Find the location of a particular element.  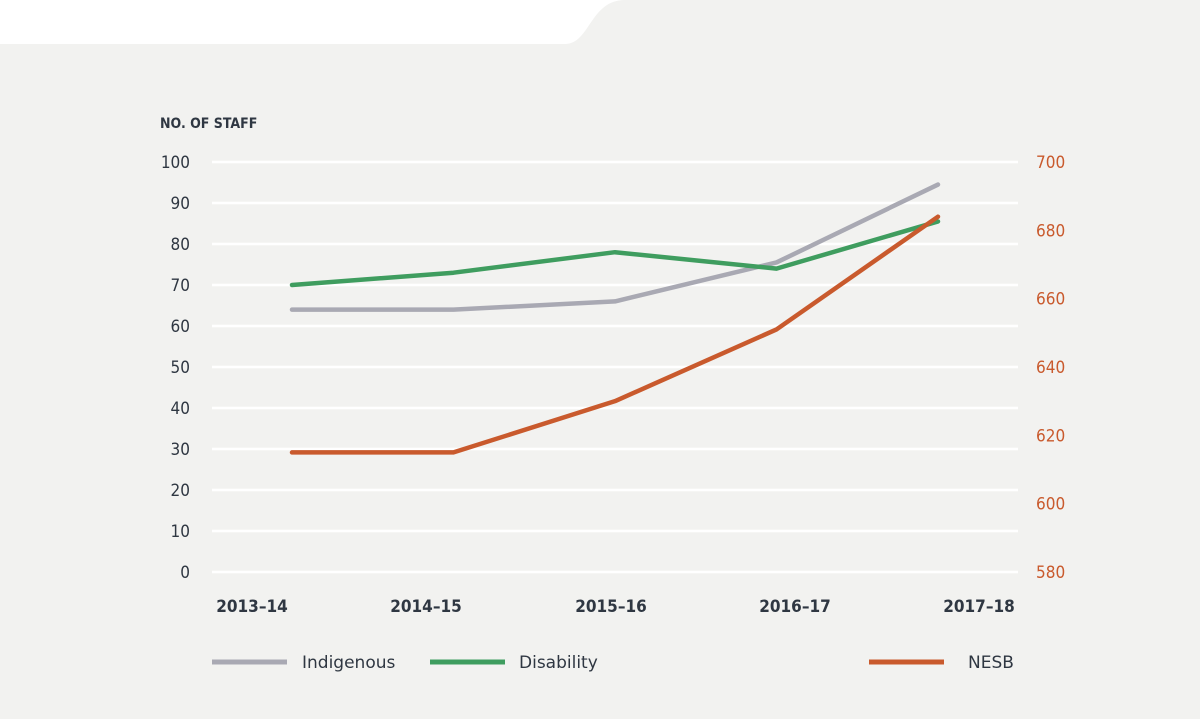

left-tick-label: 90 is located at coordinates (180, 204).